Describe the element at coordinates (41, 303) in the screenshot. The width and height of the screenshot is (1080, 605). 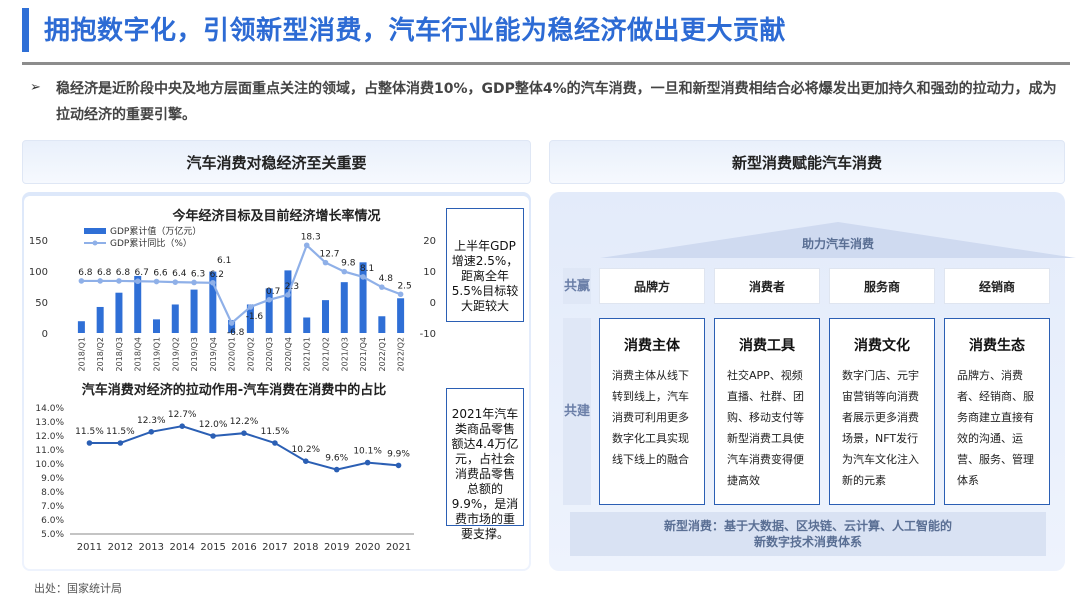
I see `y-left-tick: 50` at that location.